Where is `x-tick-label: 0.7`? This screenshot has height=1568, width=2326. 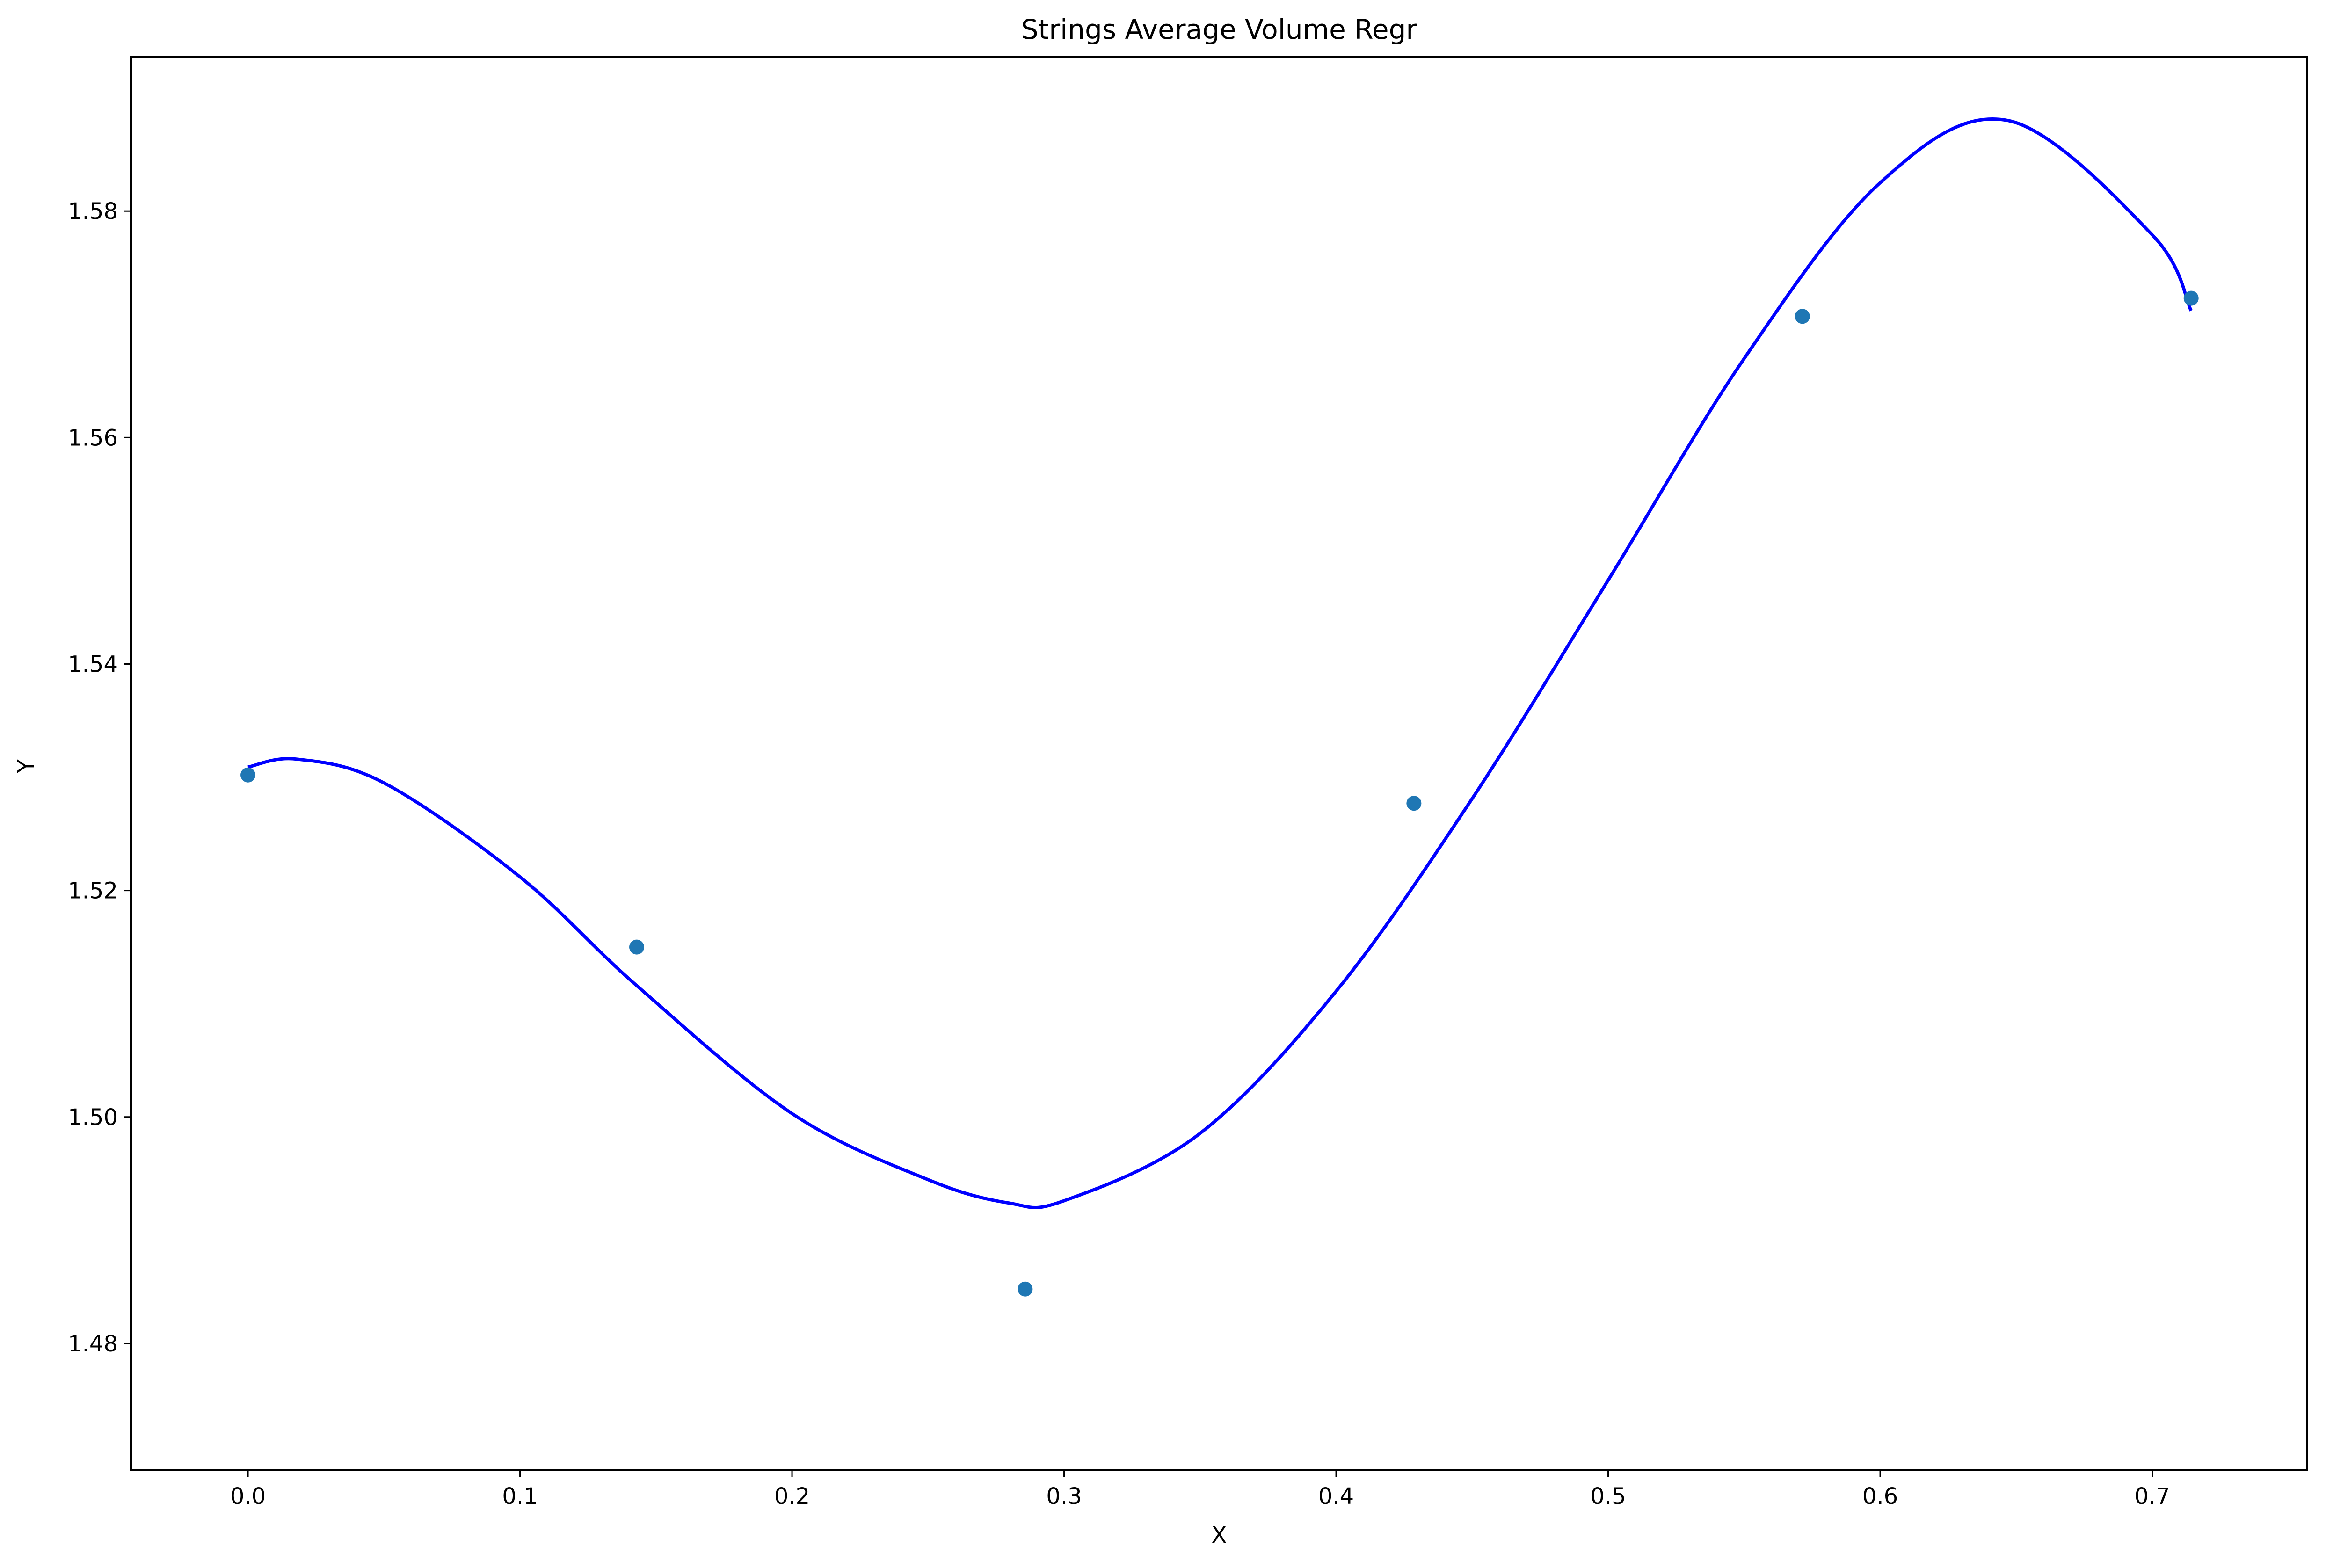
x-tick-label: 0.7 is located at coordinates (2152, 1497).